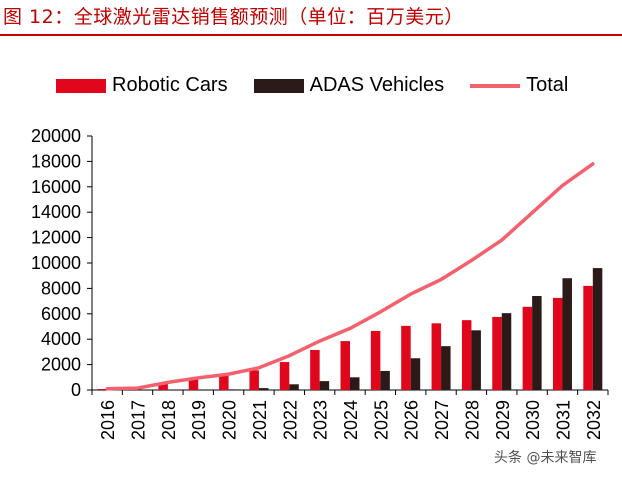  Describe the element at coordinates (351, 420) in the screenshot. I see `x-tick-label: 2024` at that location.